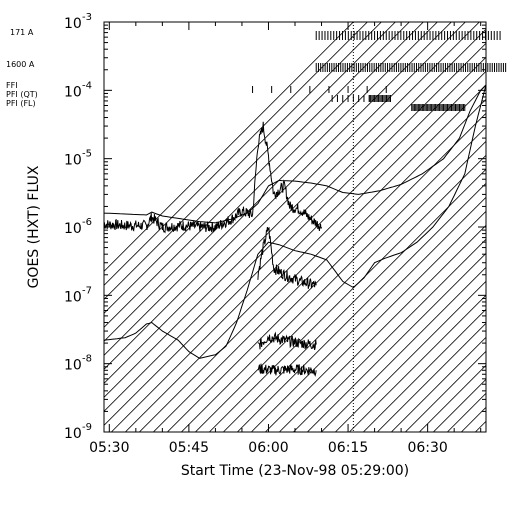 The height and width of the screenshot is (517, 512). What do you see at coordinates (34, 226) in the screenshot?
I see `y-axis-title: GOES (HXT) FLUX` at bounding box center [34, 226].